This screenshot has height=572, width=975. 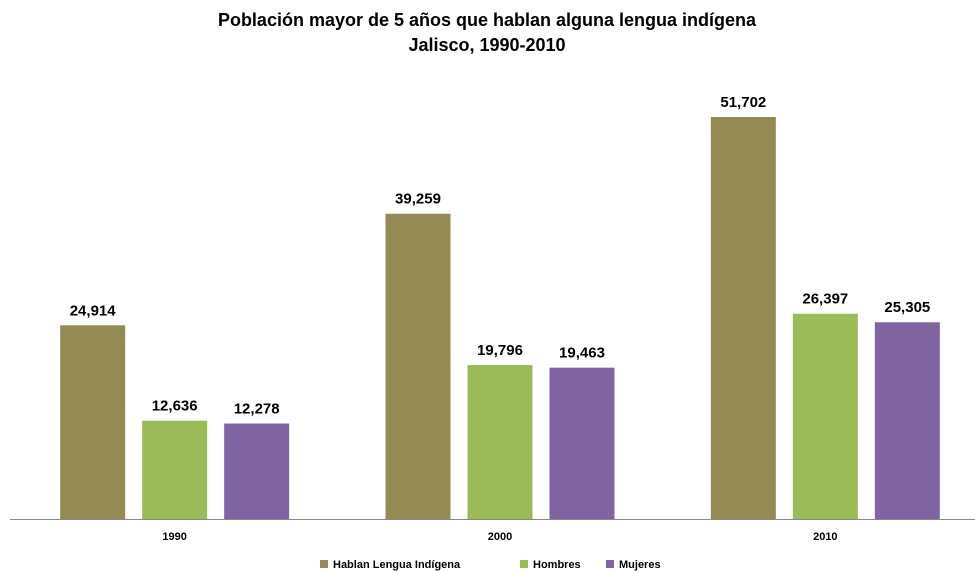 What do you see at coordinates (174, 537) in the screenshot?
I see `x-tick-label: 1990` at bounding box center [174, 537].